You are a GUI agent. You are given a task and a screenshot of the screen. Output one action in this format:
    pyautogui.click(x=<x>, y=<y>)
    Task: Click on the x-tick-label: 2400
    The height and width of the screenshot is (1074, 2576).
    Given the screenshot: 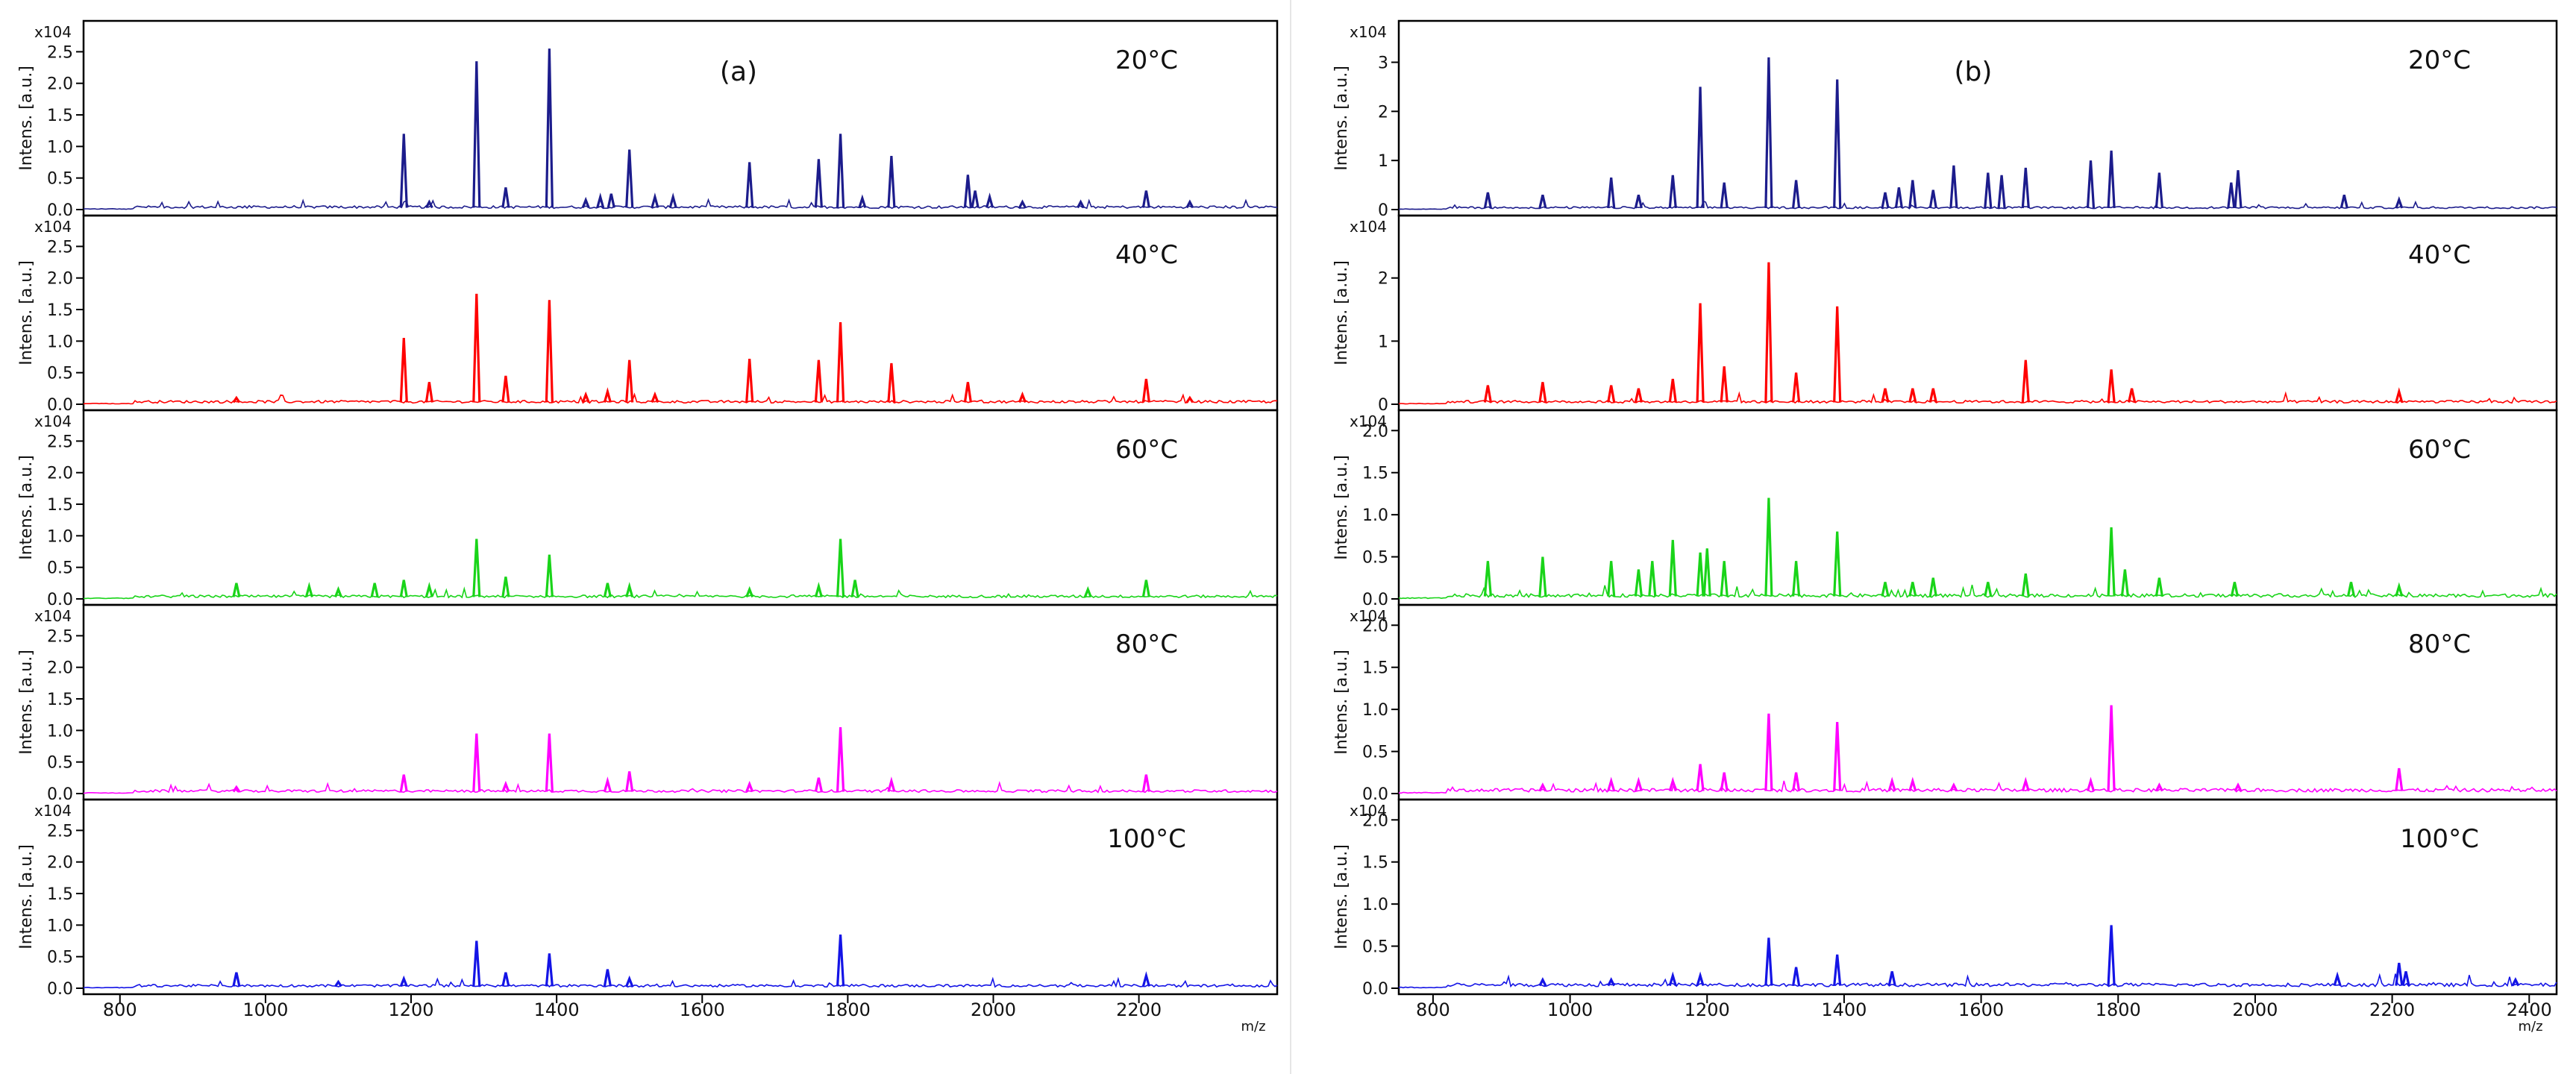 What is the action you would take?
    pyautogui.click(x=2529, y=1009)
    